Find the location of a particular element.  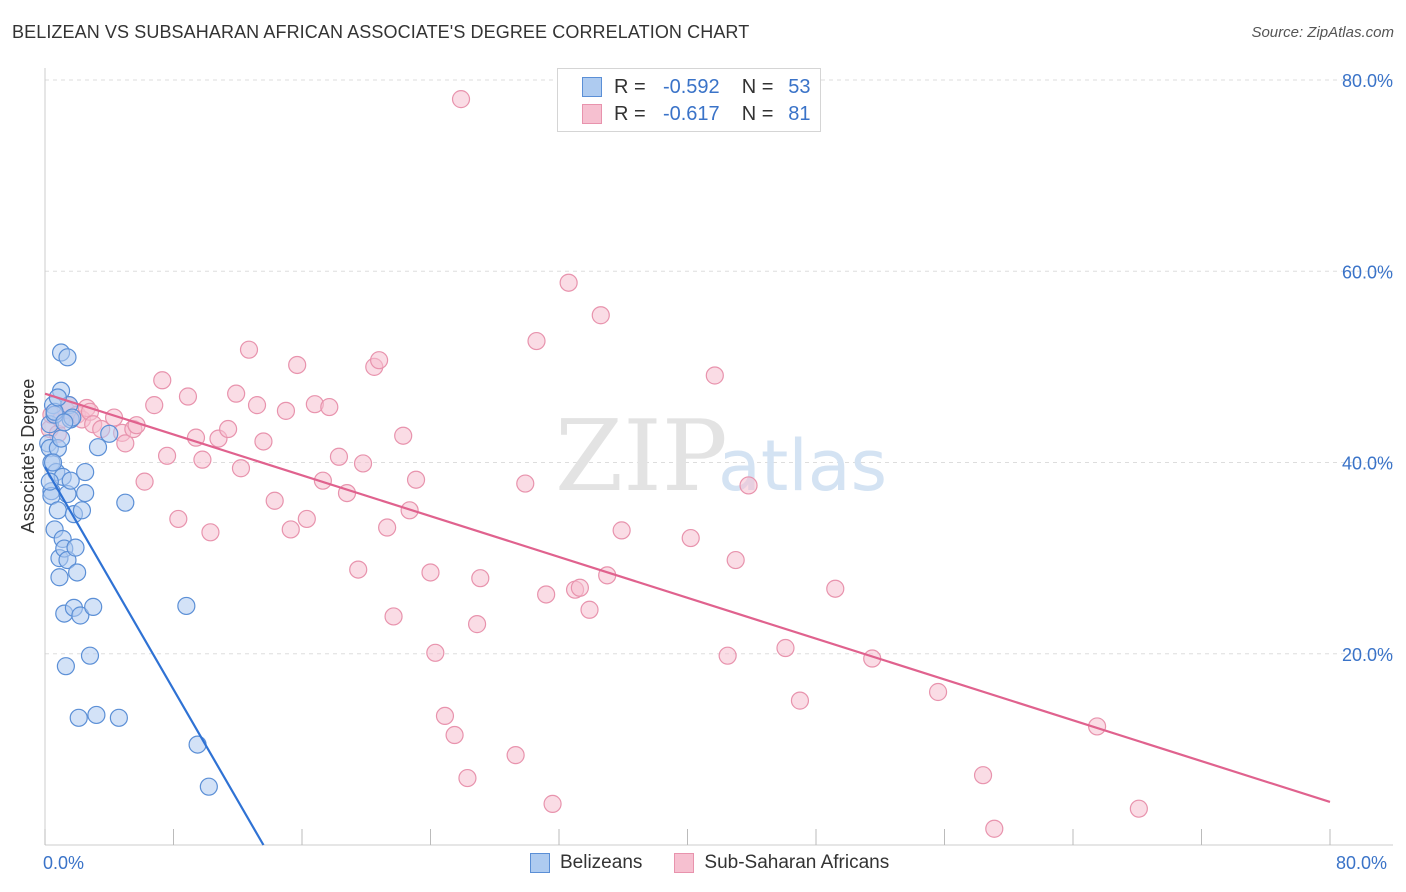

watermark: ZIP atlas is located at coordinates (721, 457).